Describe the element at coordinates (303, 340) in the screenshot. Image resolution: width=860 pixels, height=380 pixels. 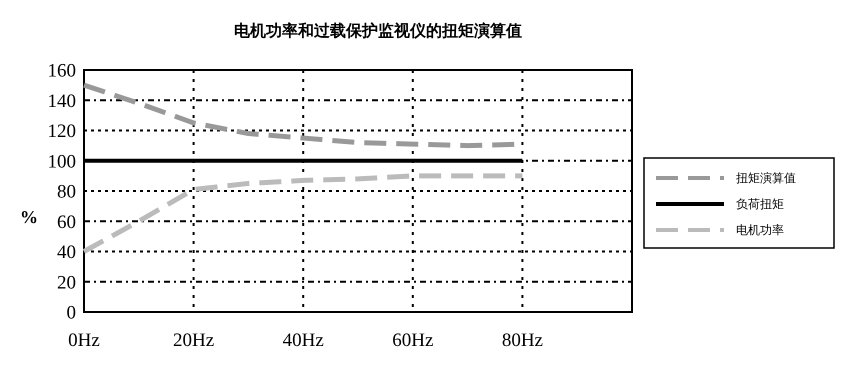
I see `x-tick-label: 40Hz` at that location.